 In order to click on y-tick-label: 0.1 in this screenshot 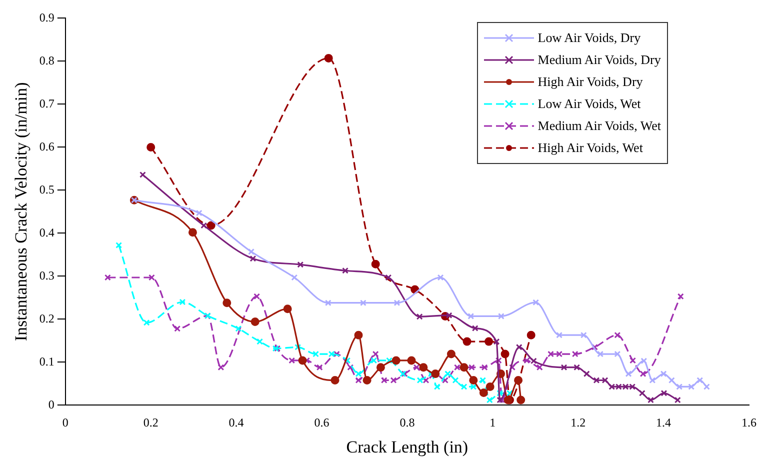, I will do `click(46, 361)`.